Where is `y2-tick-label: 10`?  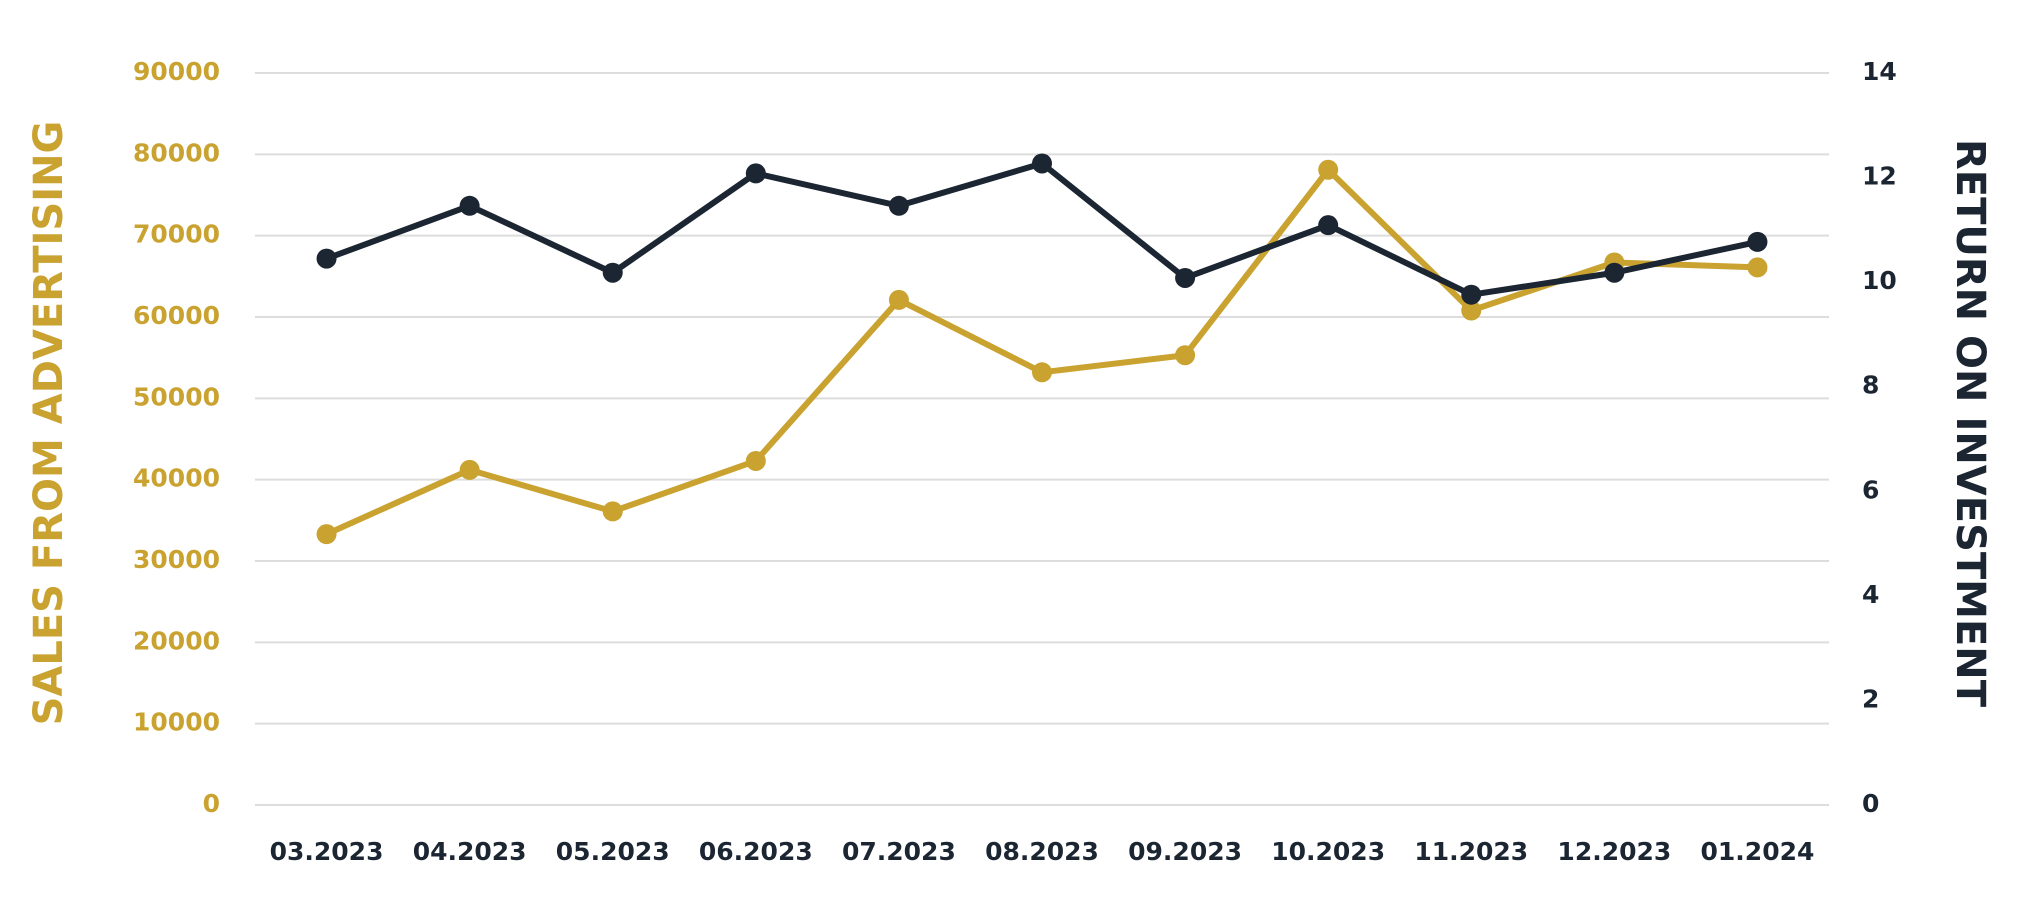 y2-tick-label: 10 is located at coordinates (1879, 280).